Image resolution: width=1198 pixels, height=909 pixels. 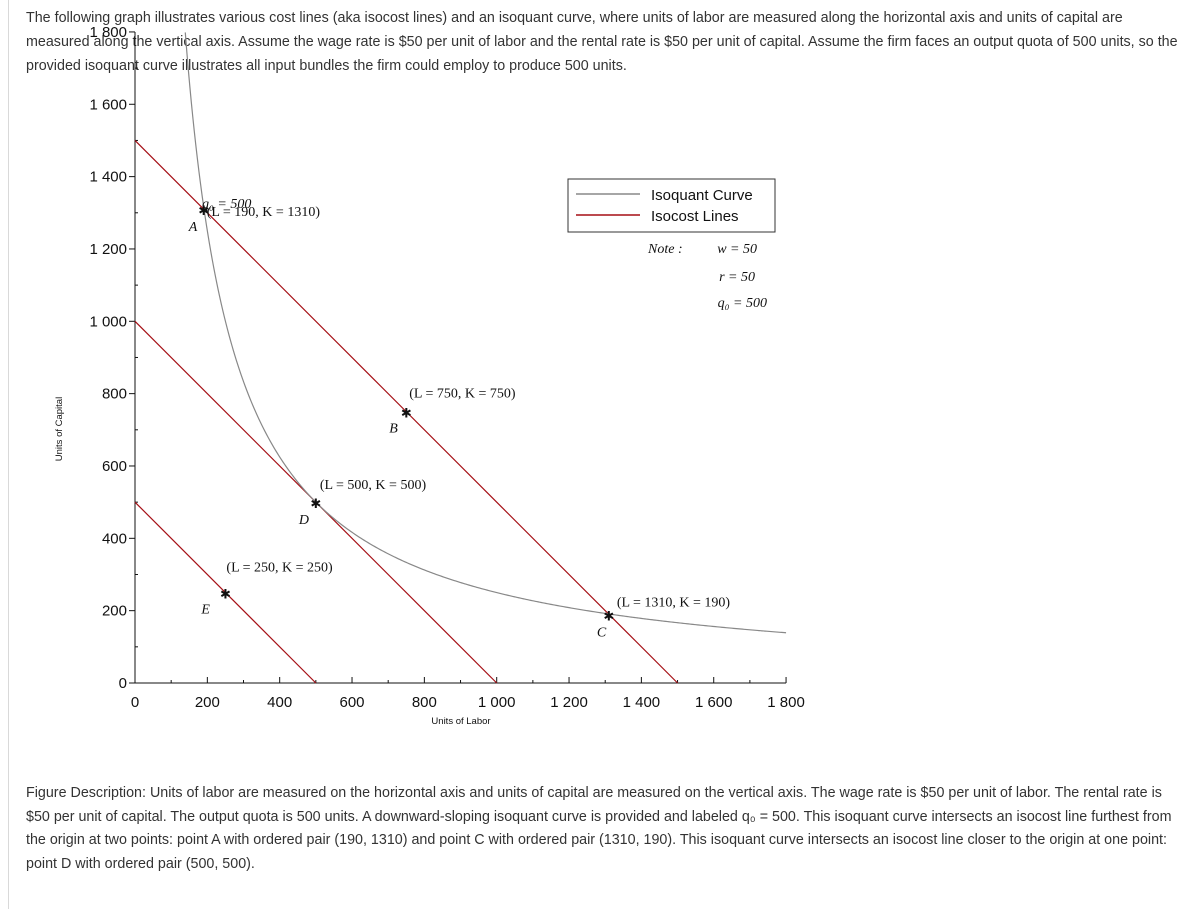 I want to click on y-tick-label: 0, so click(x=123, y=683).